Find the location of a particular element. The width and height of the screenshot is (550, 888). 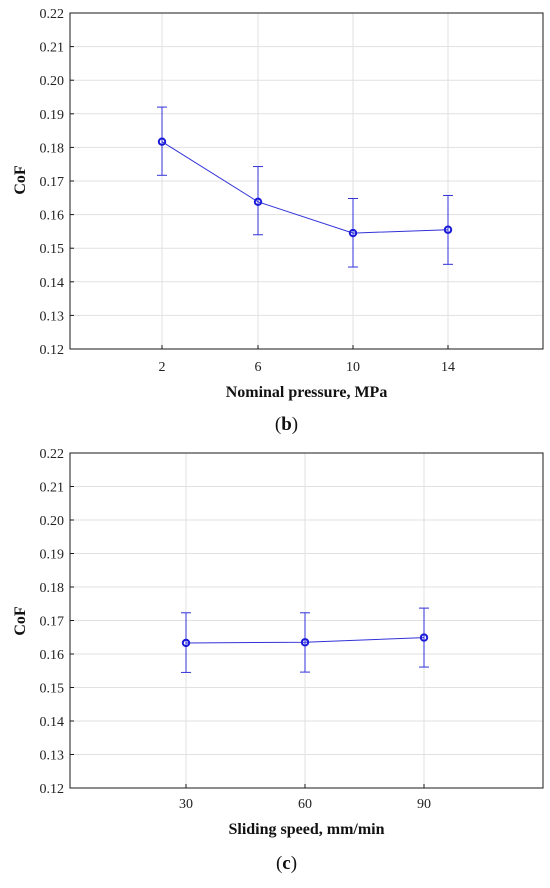

x-axis-label: Sliding speed, mm/min is located at coordinates (306, 829).